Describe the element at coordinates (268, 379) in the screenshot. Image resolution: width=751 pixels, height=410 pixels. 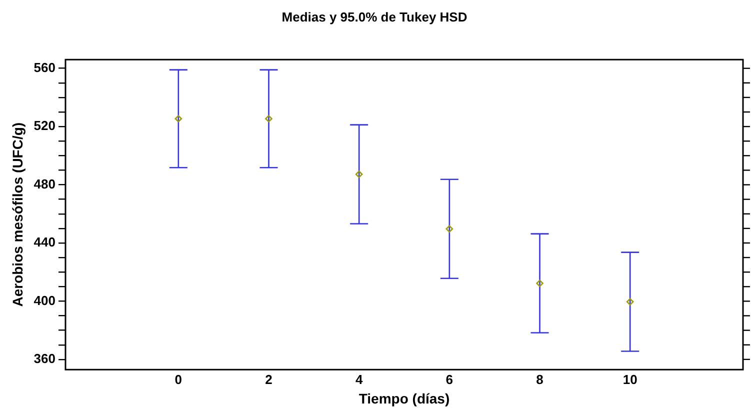
I see `x-tick-label: 2` at that location.